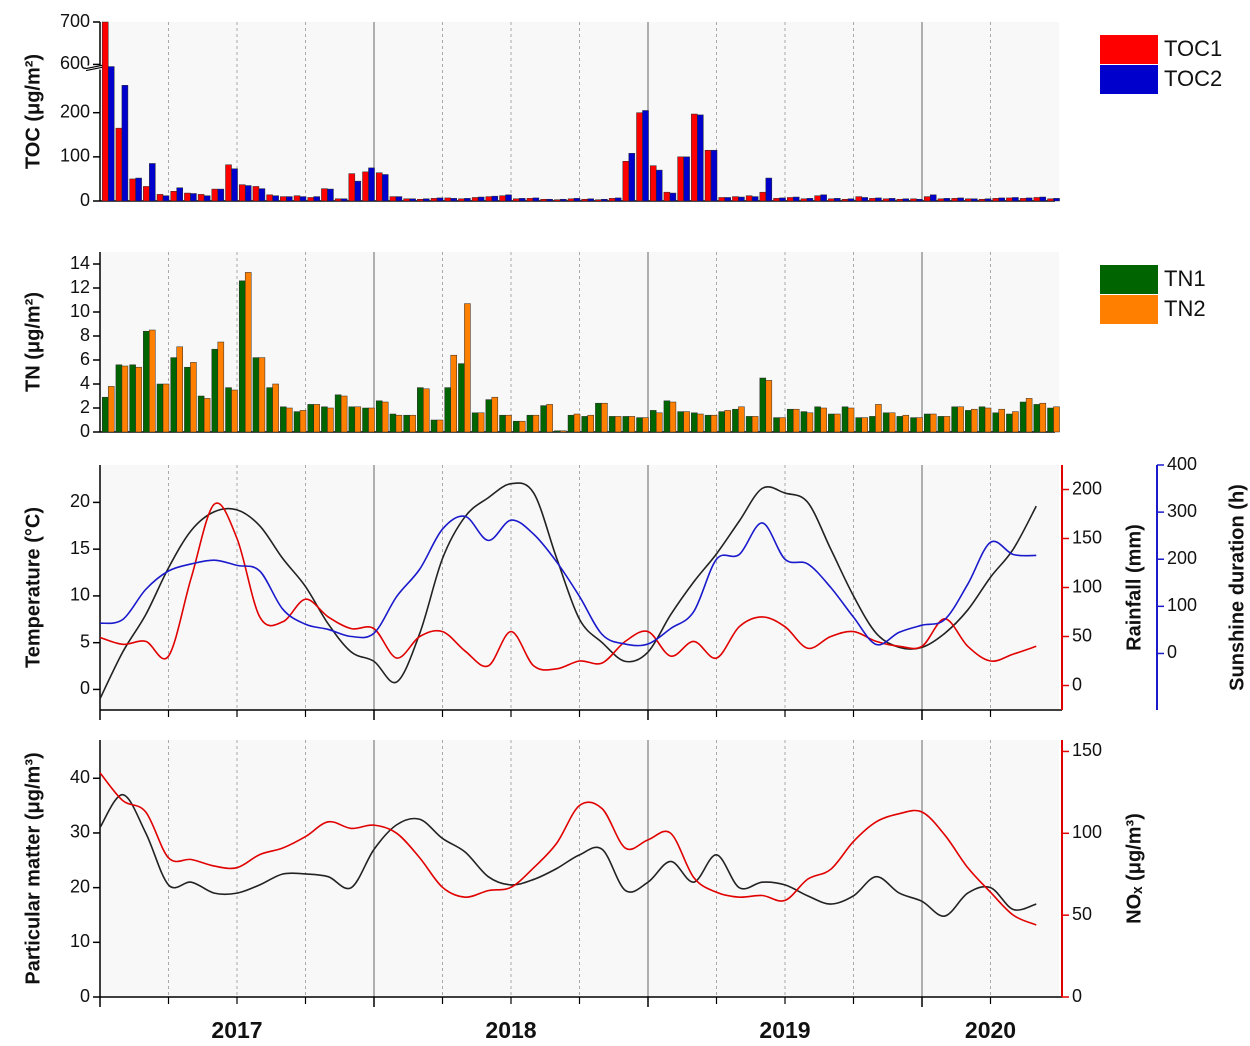 The image size is (1250, 1046). What do you see at coordinates (568, 855) in the screenshot?
I see `line` at bounding box center [568, 855].